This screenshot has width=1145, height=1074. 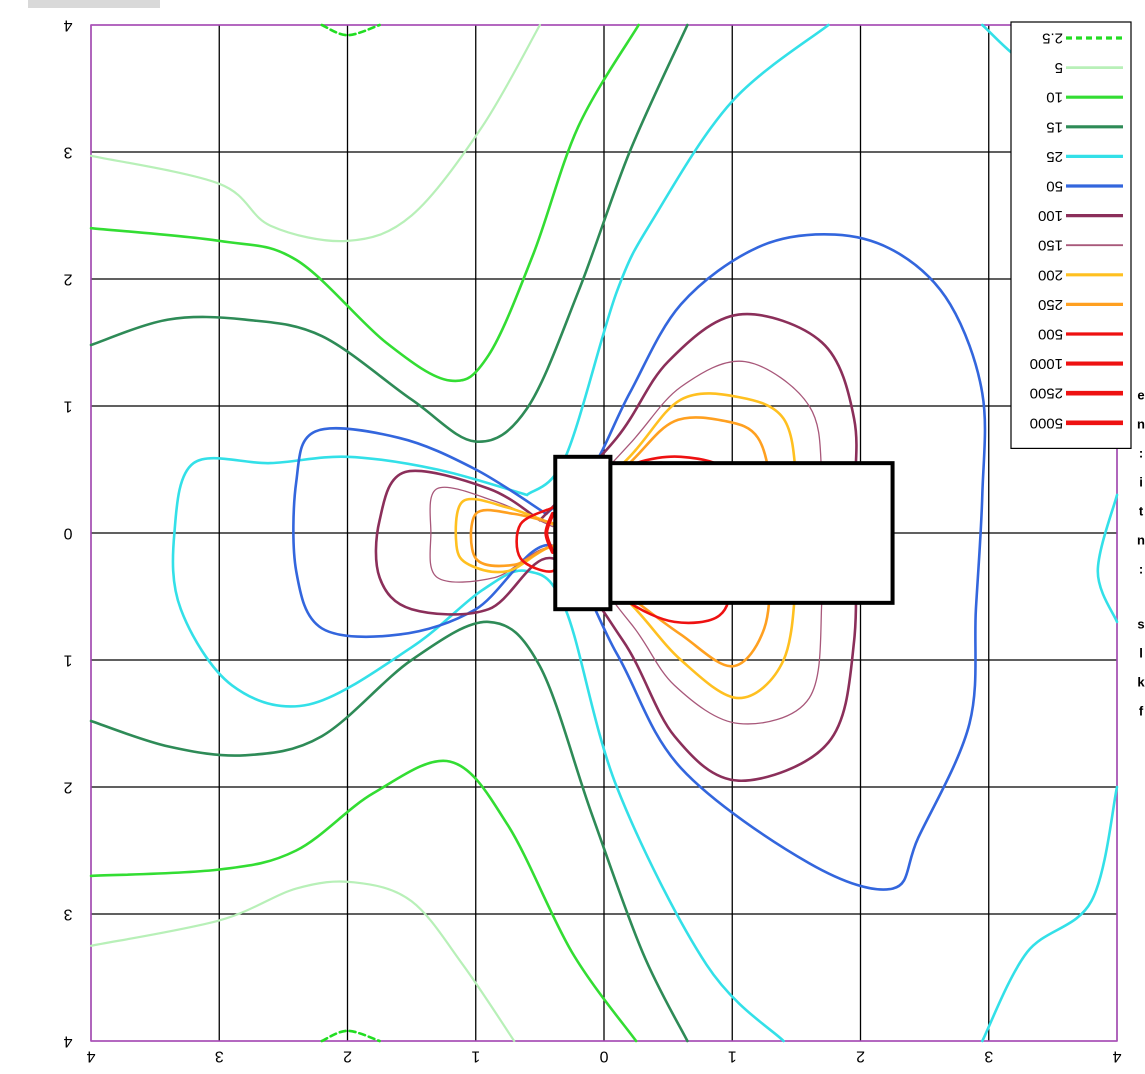 I want to click on legend-label-50: 50, so click(x=1054, y=186).